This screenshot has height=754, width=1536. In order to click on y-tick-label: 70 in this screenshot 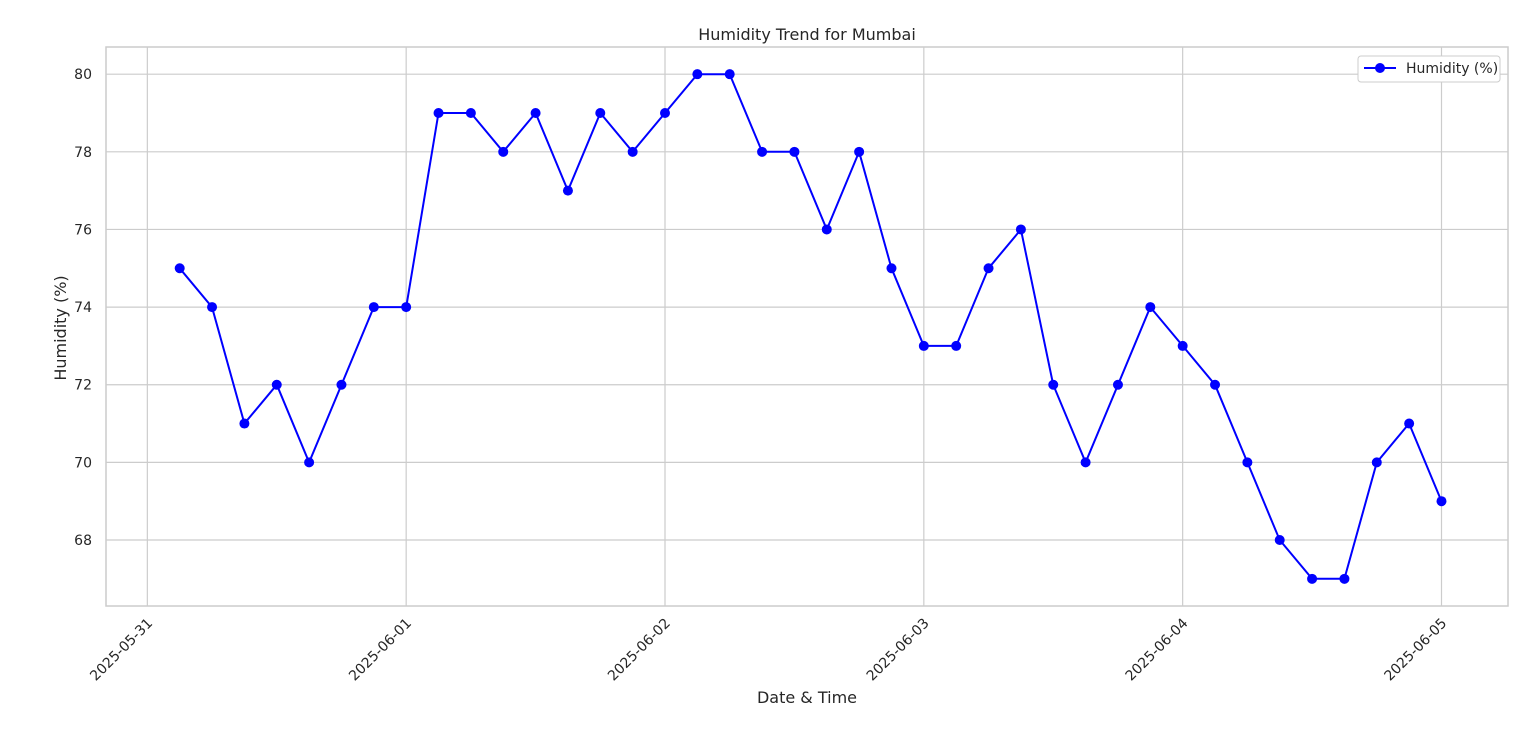, I will do `click(83, 463)`.